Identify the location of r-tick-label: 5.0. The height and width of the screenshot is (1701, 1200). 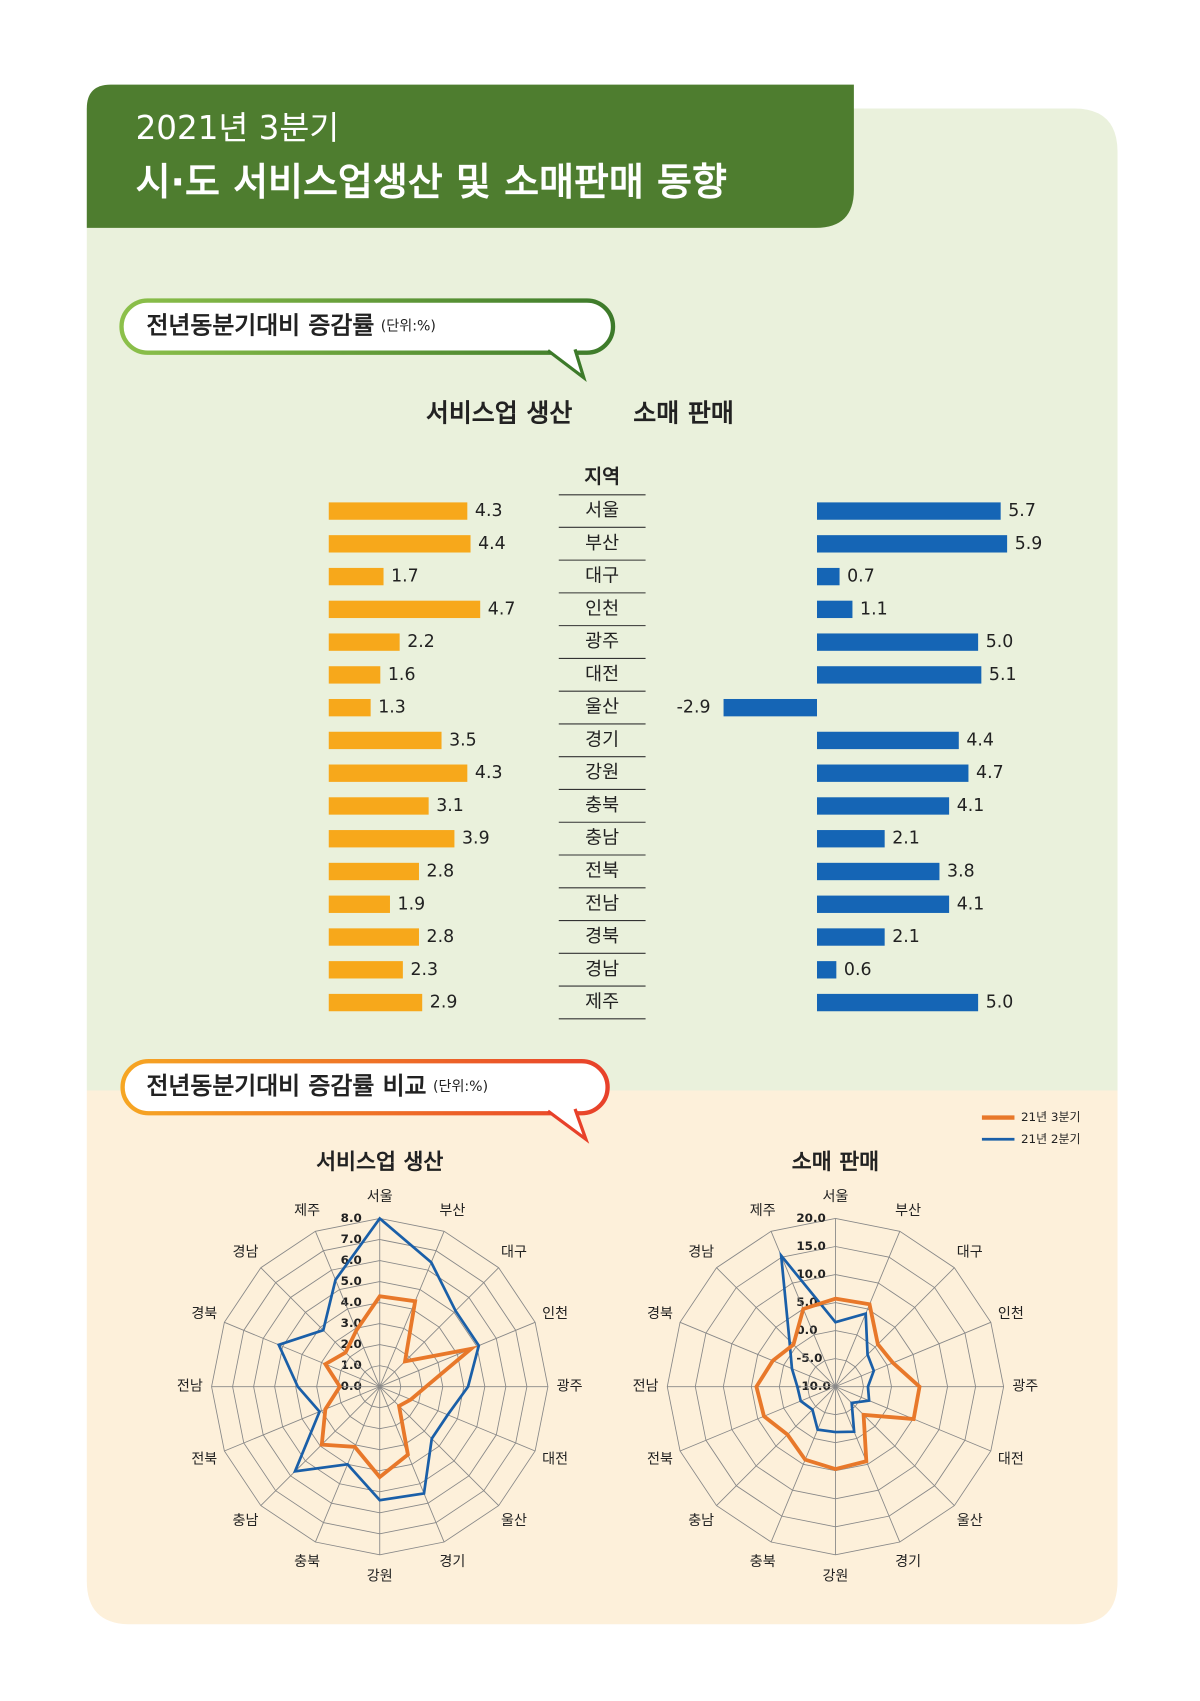
(351, 1281).